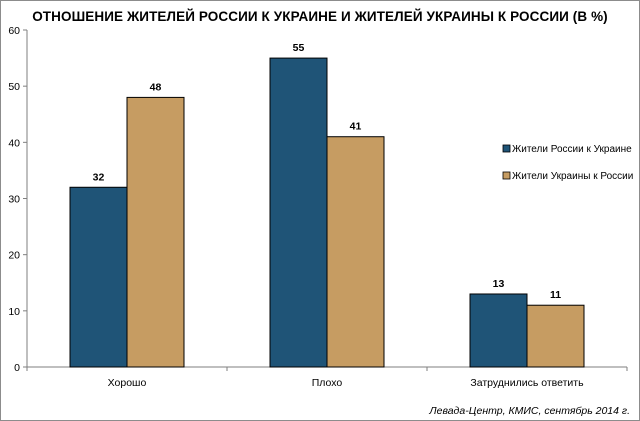  I want to click on y-tick-label: 50, so click(14, 87).